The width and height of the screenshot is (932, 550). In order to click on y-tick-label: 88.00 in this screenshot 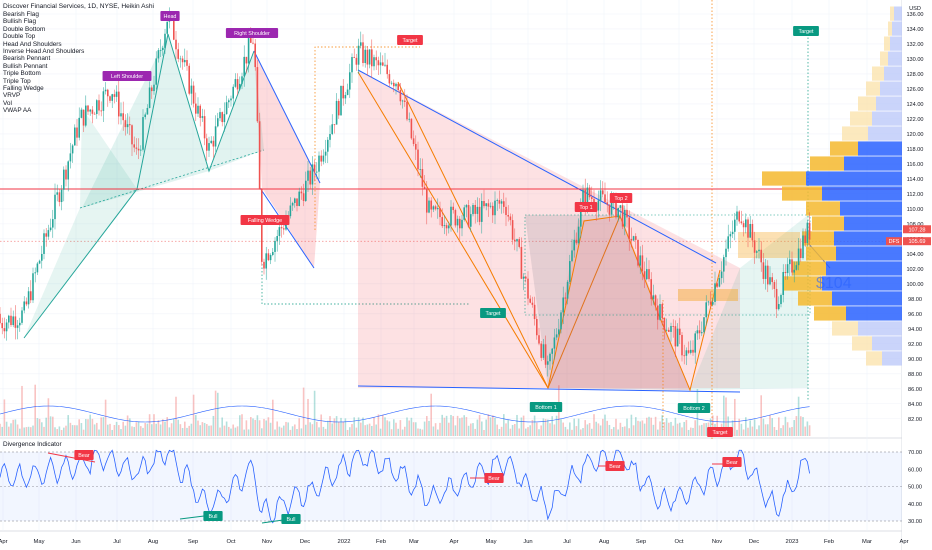, I will do `click(915, 375)`.